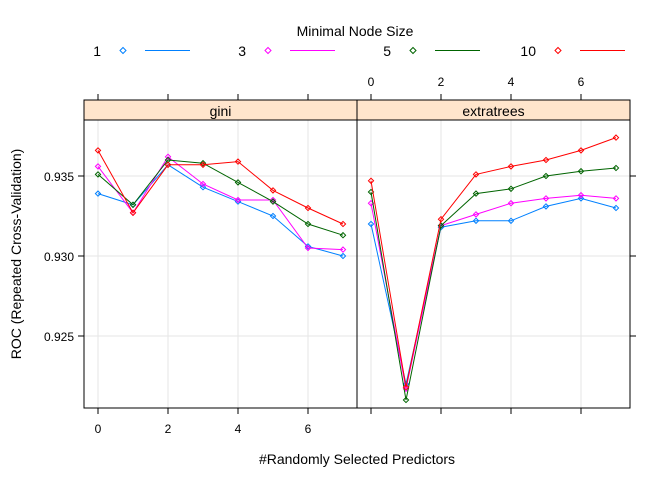 Image resolution: width=672 pixels, height=480 pixels. Describe the element at coordinates (286, 51) in the screenshot. I see `legend-entry-3: 3` at that location.